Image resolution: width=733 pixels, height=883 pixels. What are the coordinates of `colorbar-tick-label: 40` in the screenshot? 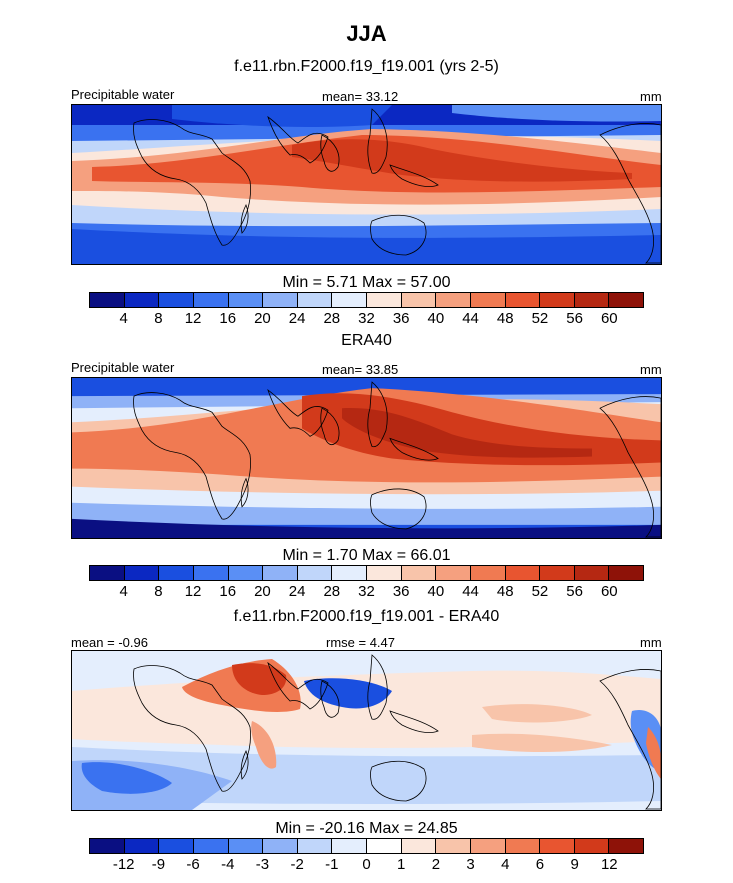 It's located at (436, 318).